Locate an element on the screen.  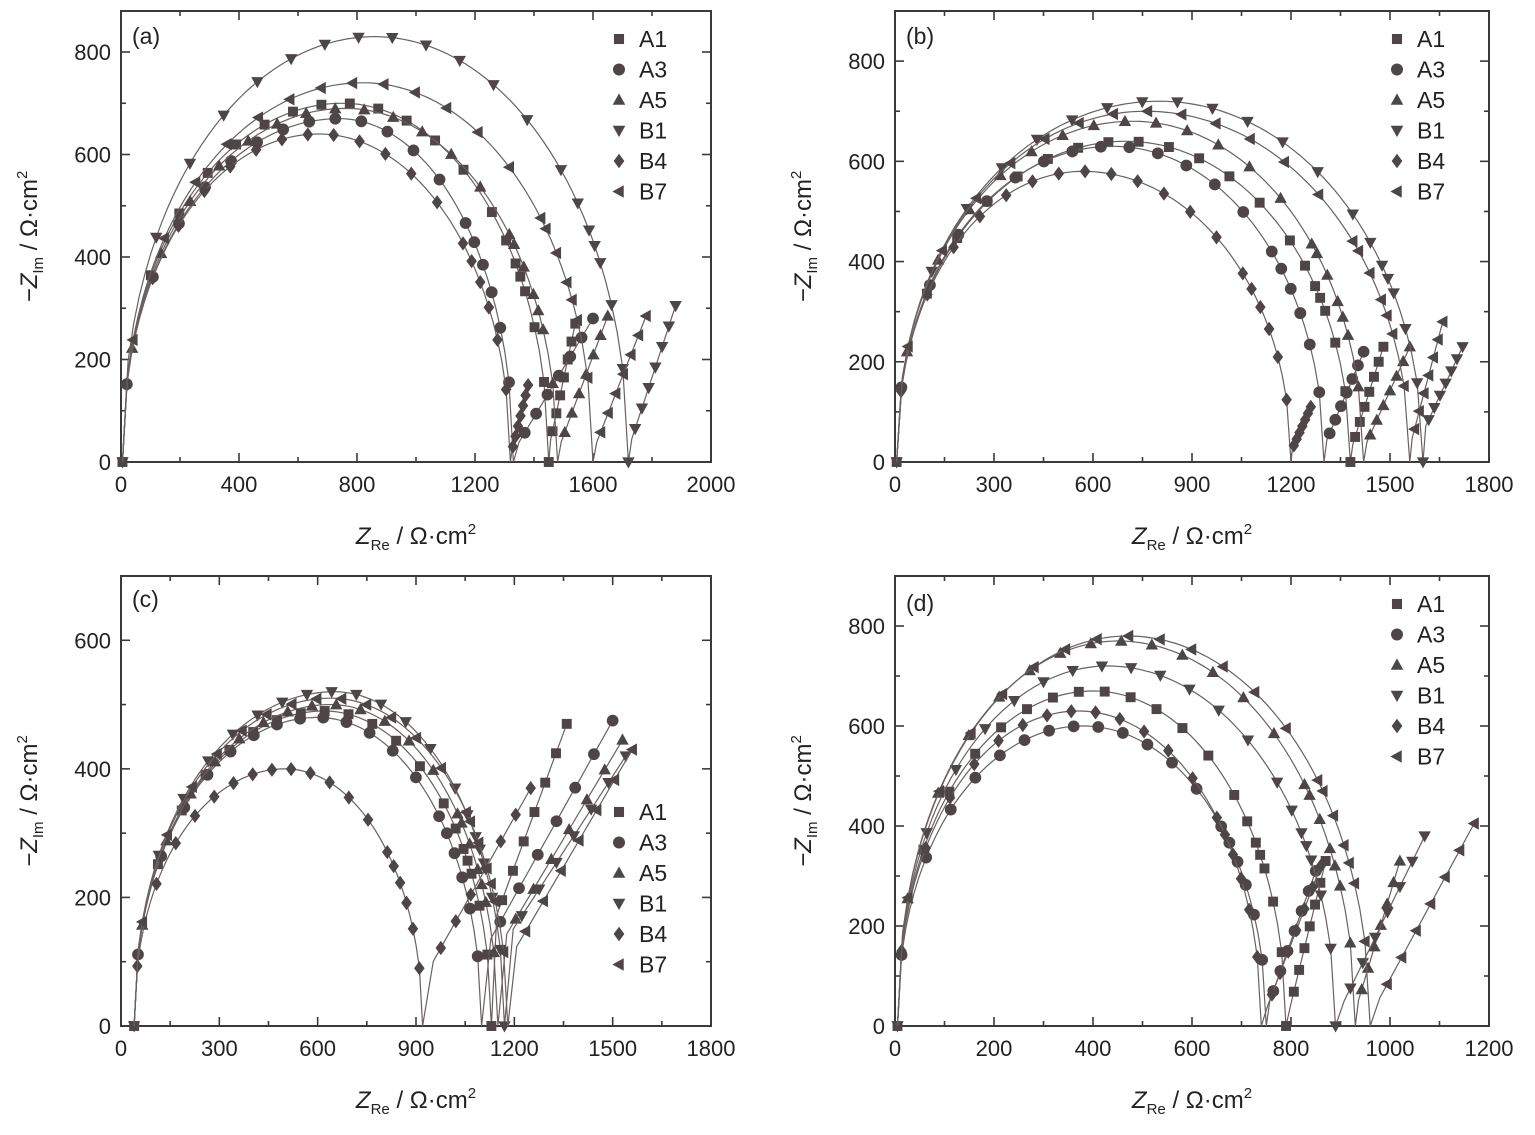
series-markers-a5 is located at coordinates (382, 828).